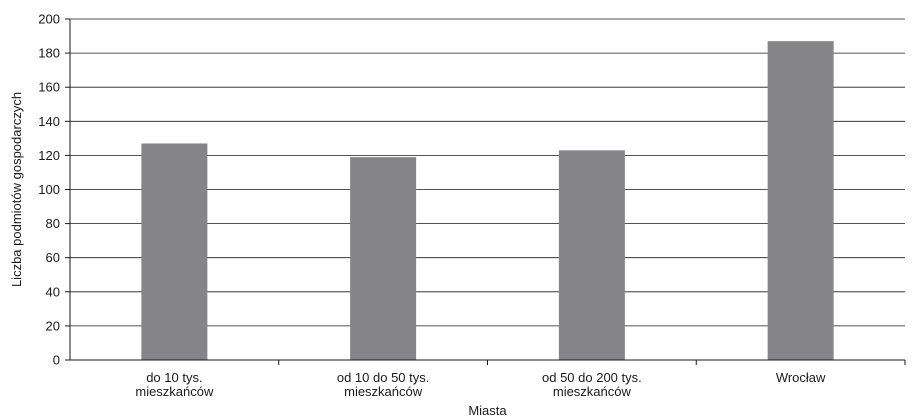 Image resolution: width=921 pixels, height=420 pixels. What do you see at coordinates (53, 257) in the screenshot?
I see `y-tick-label: 60` at bounding box center [53, 257].